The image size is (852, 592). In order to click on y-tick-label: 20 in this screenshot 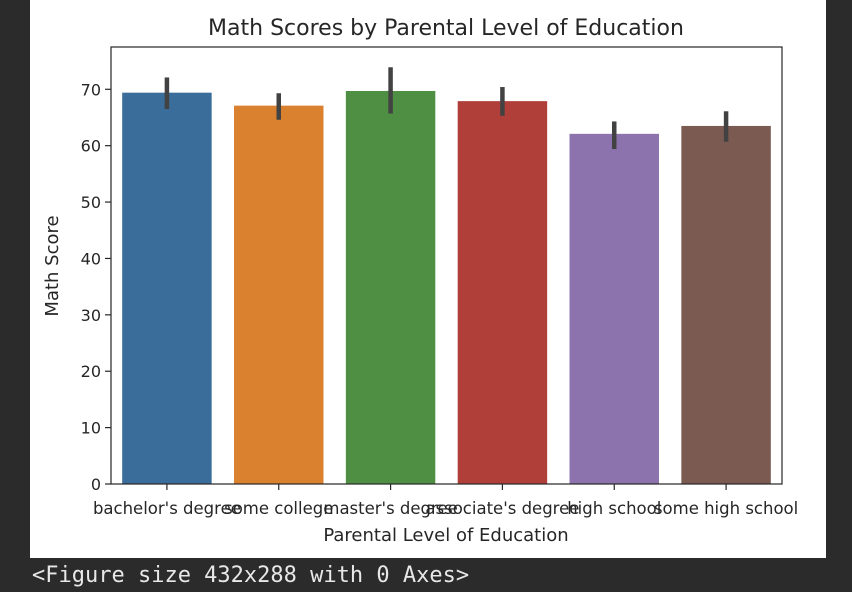, I will do `click(91, 371)`.